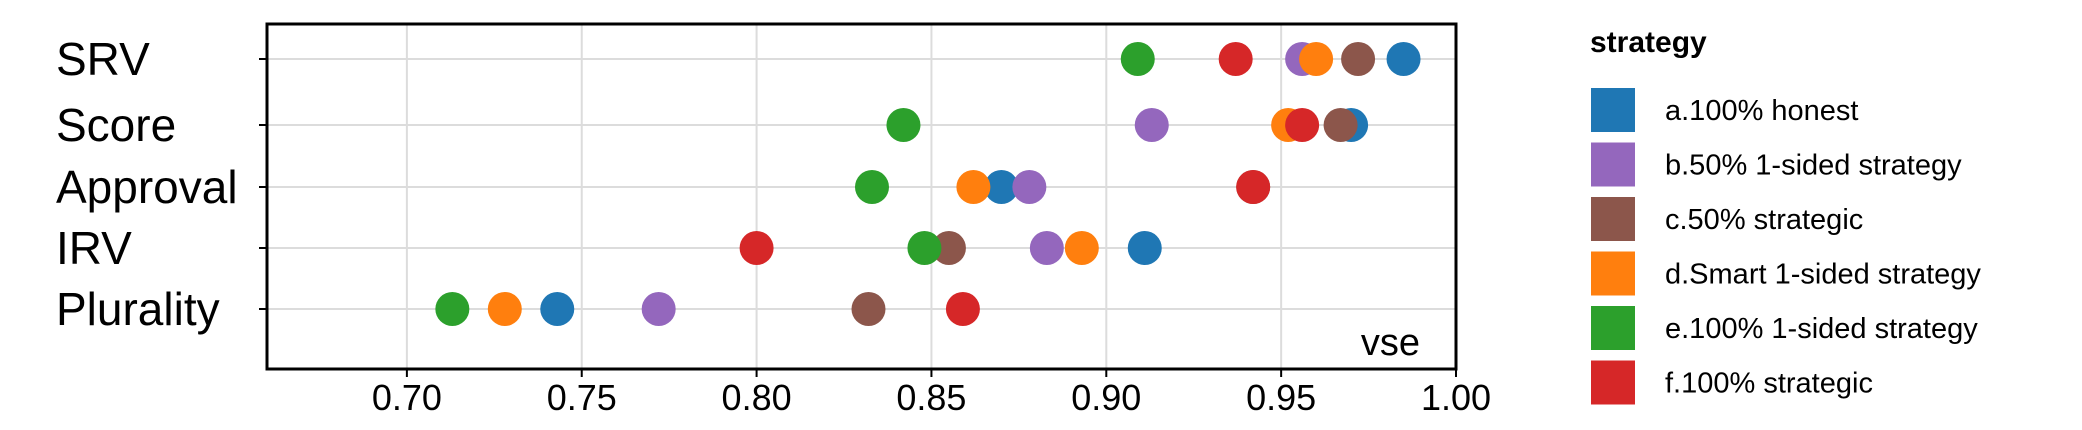  What do you see at coordinates (1144, 248) in the screenshot?
I see `point-0-irv` at bounding box center [1144, 248].